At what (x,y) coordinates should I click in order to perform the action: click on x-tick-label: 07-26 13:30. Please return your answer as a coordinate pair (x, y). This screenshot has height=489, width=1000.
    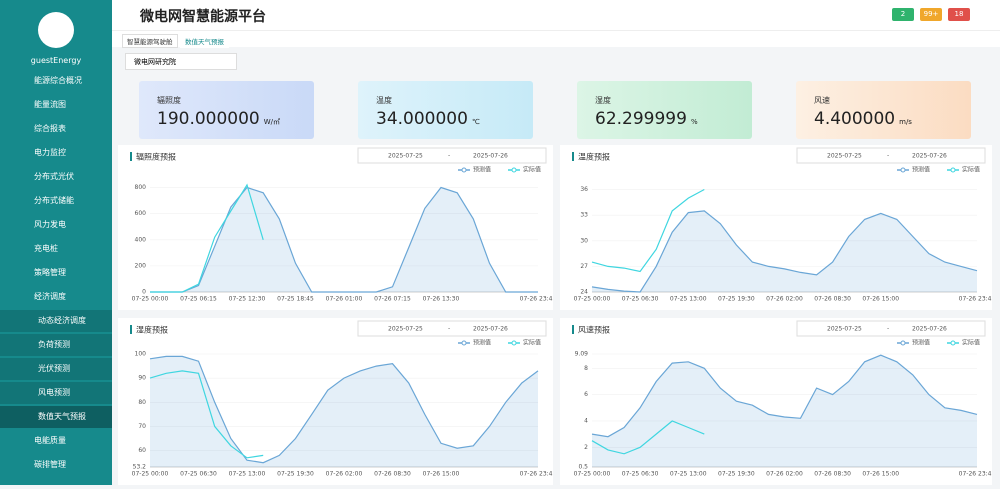
    Looking at the image, I should click on (441, 299).